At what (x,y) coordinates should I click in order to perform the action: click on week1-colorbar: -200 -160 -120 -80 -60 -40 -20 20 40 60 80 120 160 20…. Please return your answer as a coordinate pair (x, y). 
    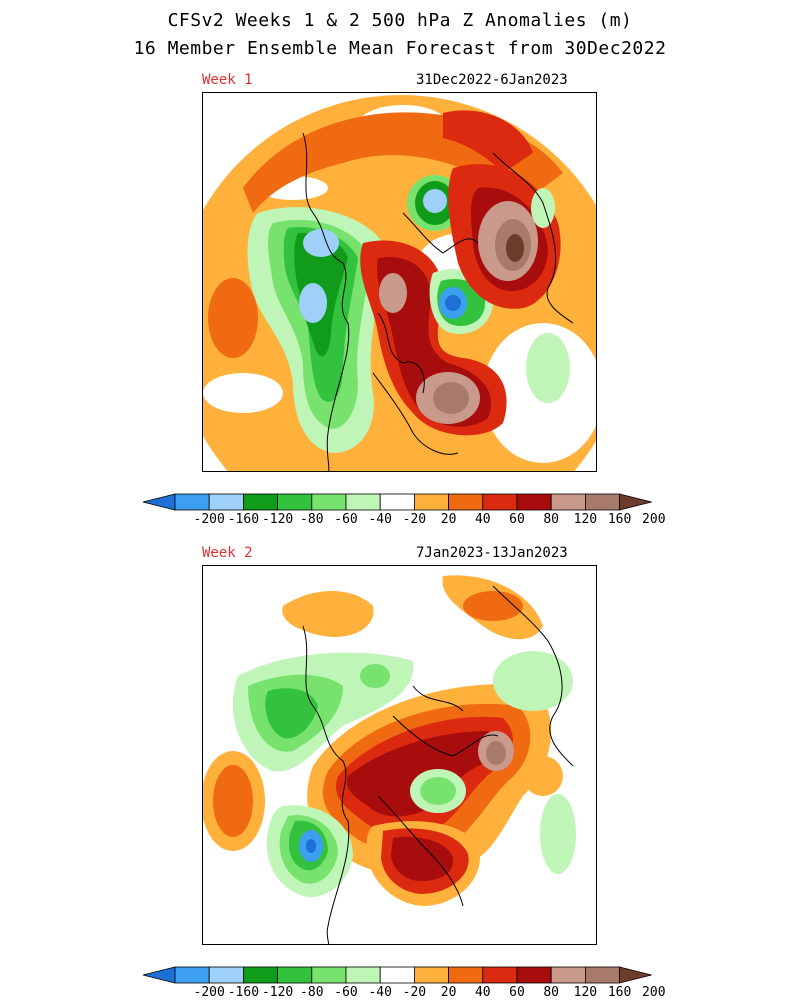
    Looking at the image, I should click on (403, 512).